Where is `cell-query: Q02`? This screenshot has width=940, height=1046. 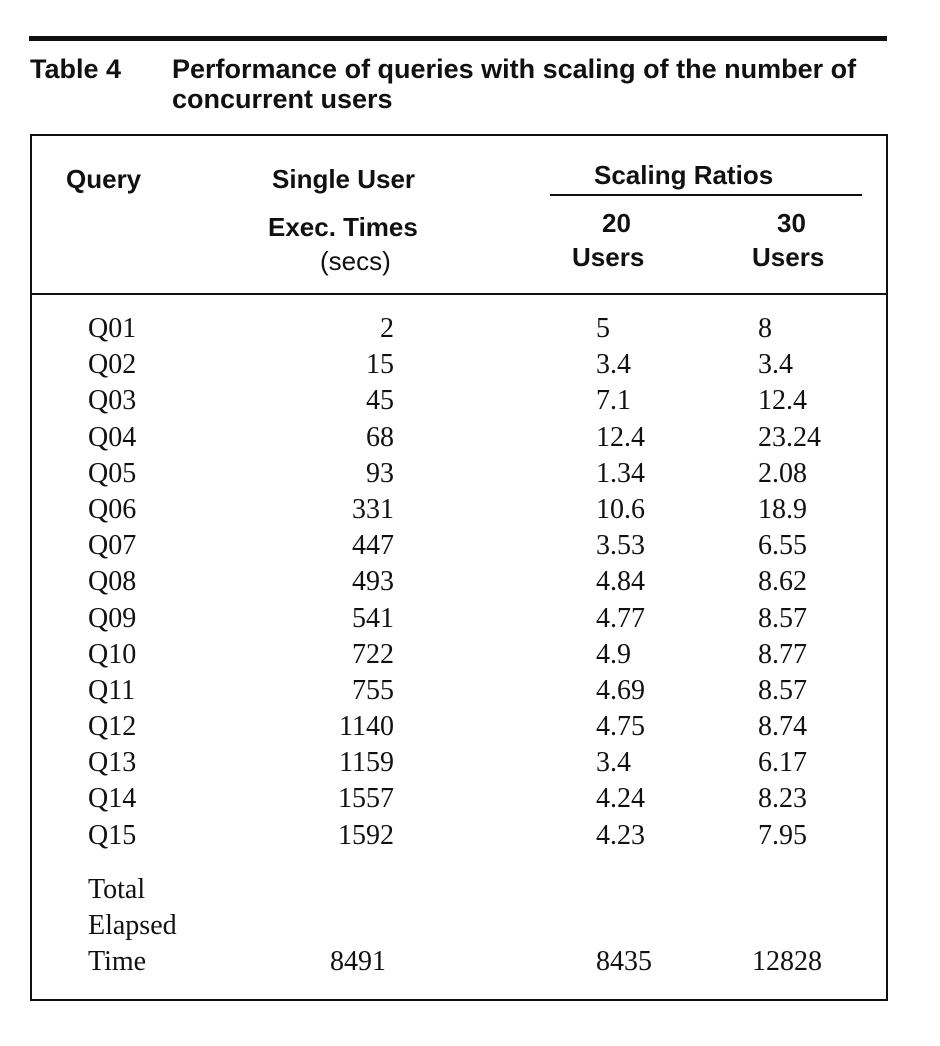
cell-query: Q02 is located at coordinates (112, 365).